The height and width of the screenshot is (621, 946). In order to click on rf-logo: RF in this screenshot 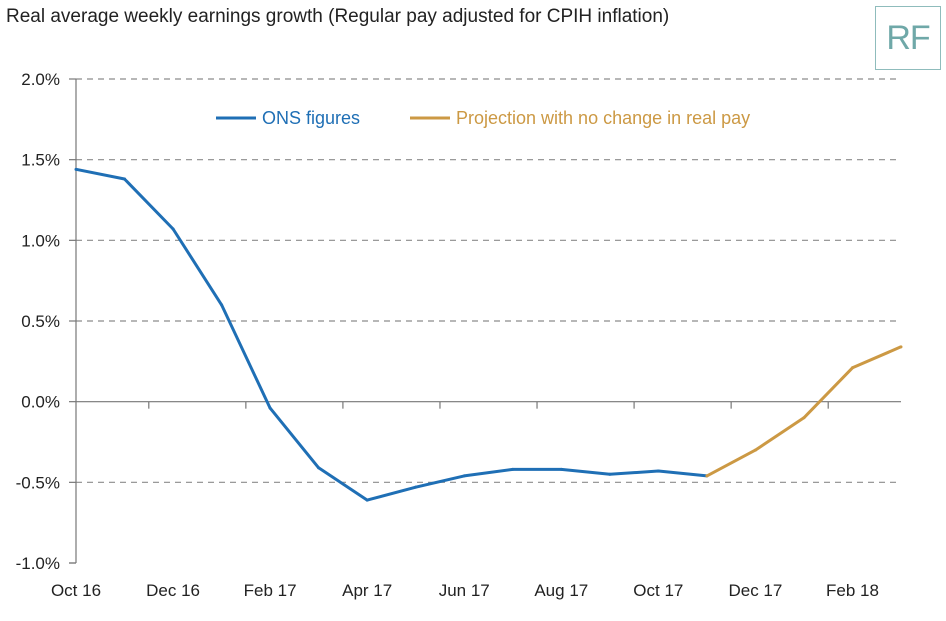, I will do `click(908, 38)`.